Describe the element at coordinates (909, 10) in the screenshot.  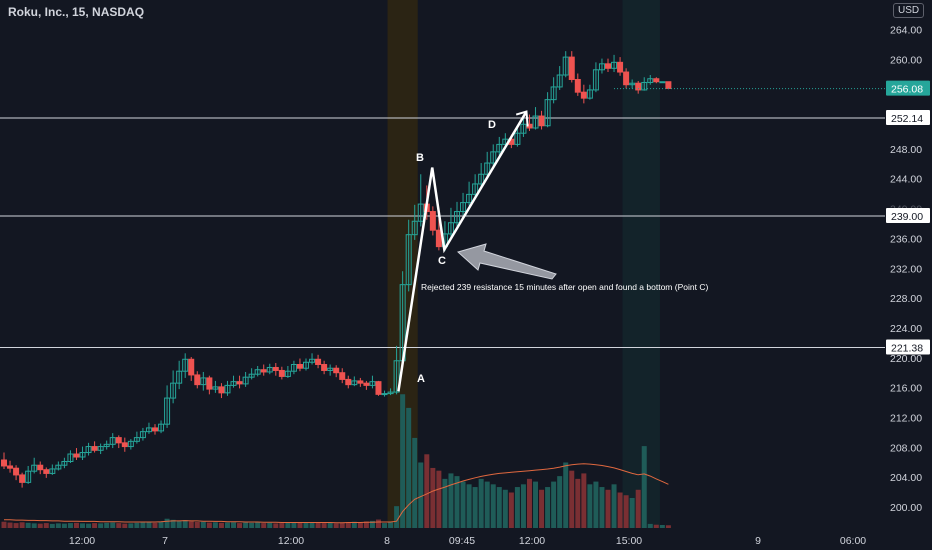
I see `currency-button: USD` at that location.